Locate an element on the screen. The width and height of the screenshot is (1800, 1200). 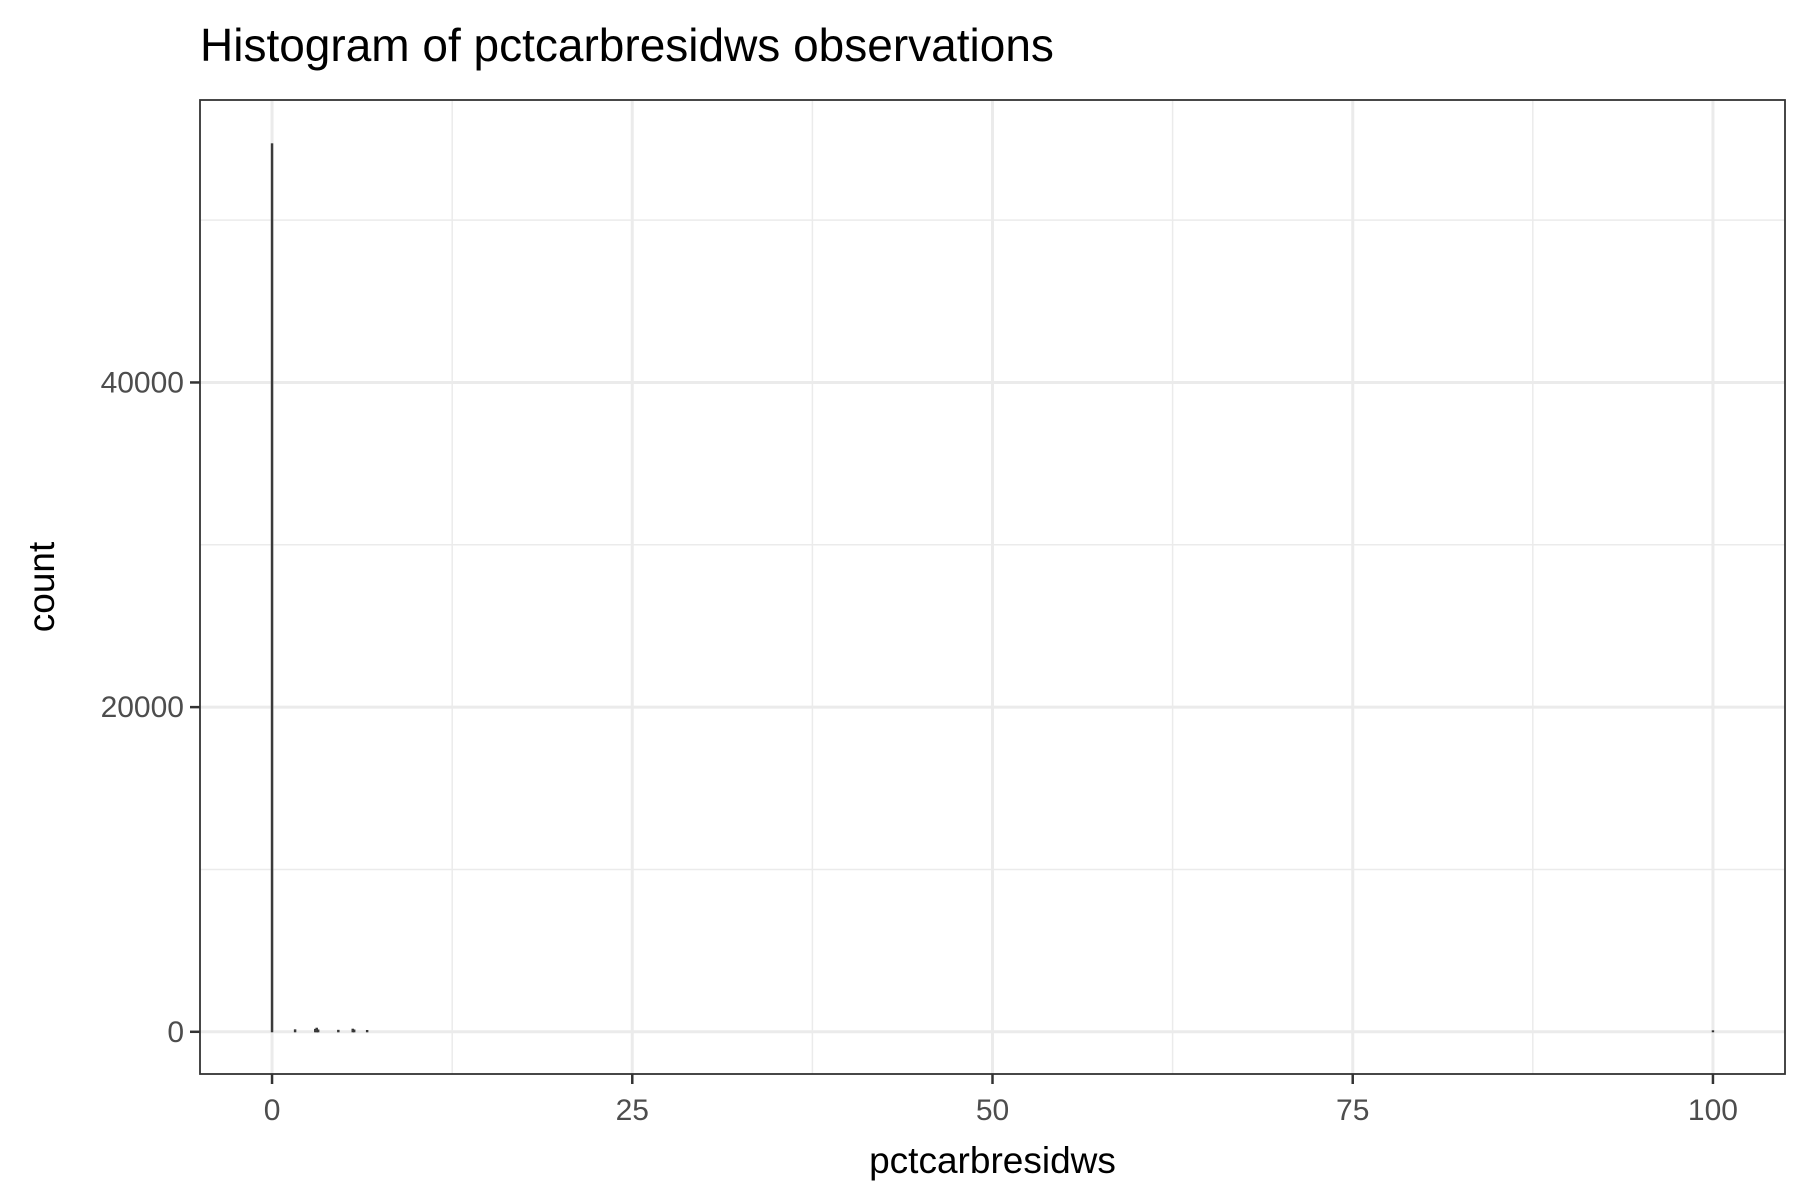
x-axis: 0 25 50 75 100 is located at coordinates (1001, 1100).